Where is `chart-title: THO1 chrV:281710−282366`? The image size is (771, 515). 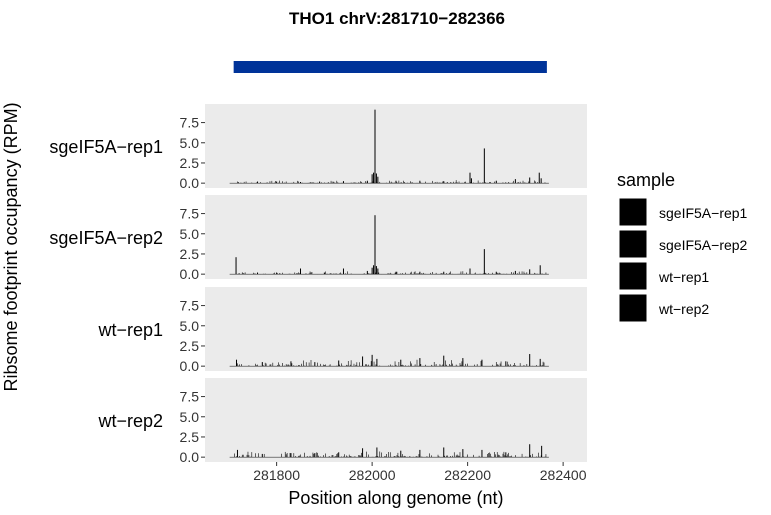
chart-title: THO1 chrV:281710−282366 is located at coordinates (397, 18).